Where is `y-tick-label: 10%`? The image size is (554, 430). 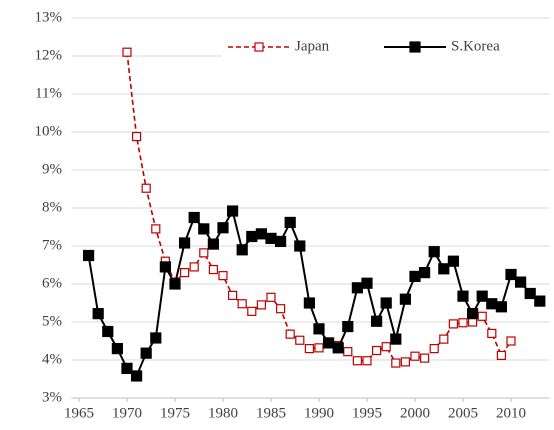
y-tick-label: 10% is located at coordinates (49, 131).